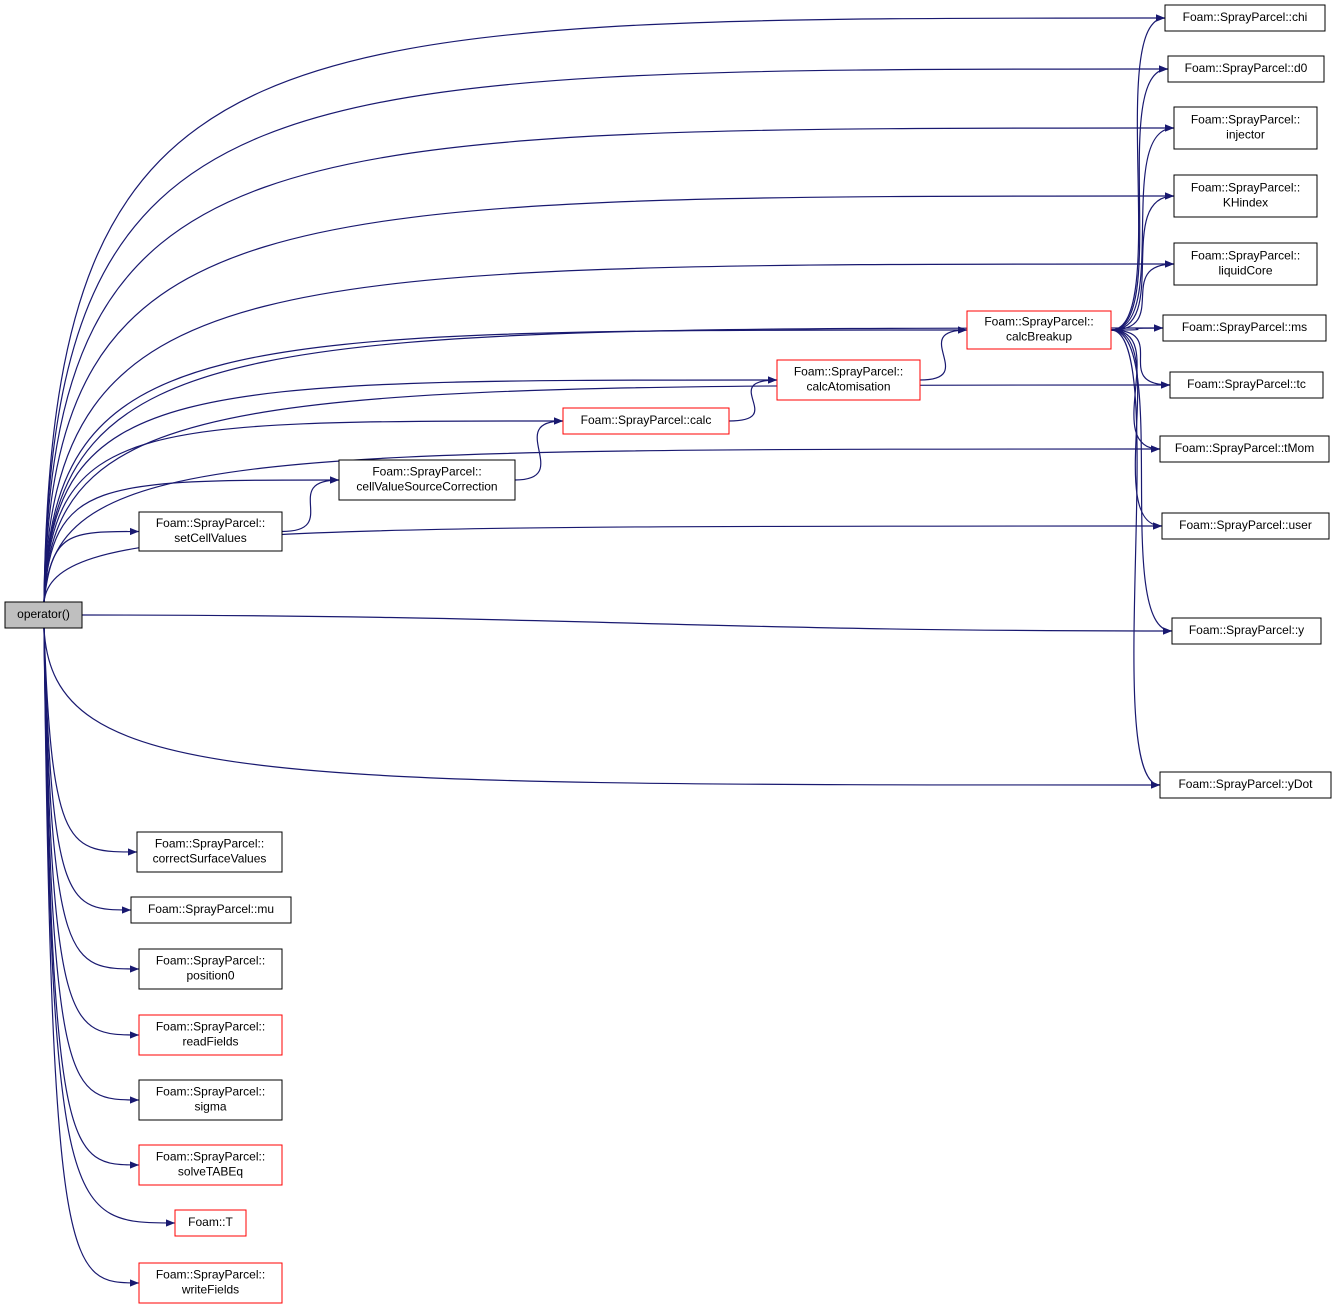  I want to click on node: Foam::SprayParcel::user, so click(1245, 526).